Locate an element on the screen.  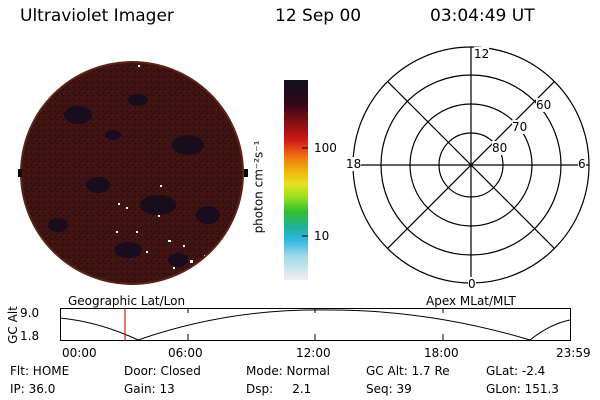
altitude-xtick-3: 18:00 is located at coordinates (441, 353).